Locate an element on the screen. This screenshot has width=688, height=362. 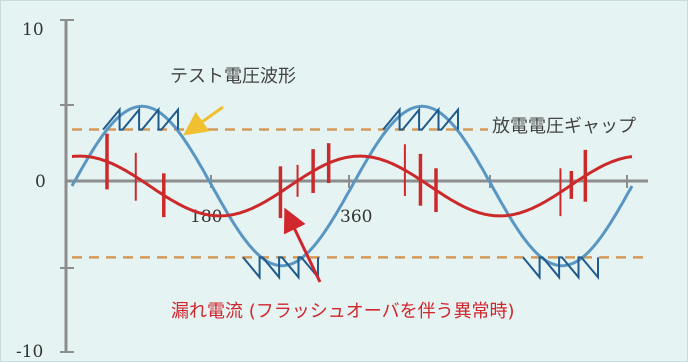
leakage-arrow is located at coordinates (302, 245).